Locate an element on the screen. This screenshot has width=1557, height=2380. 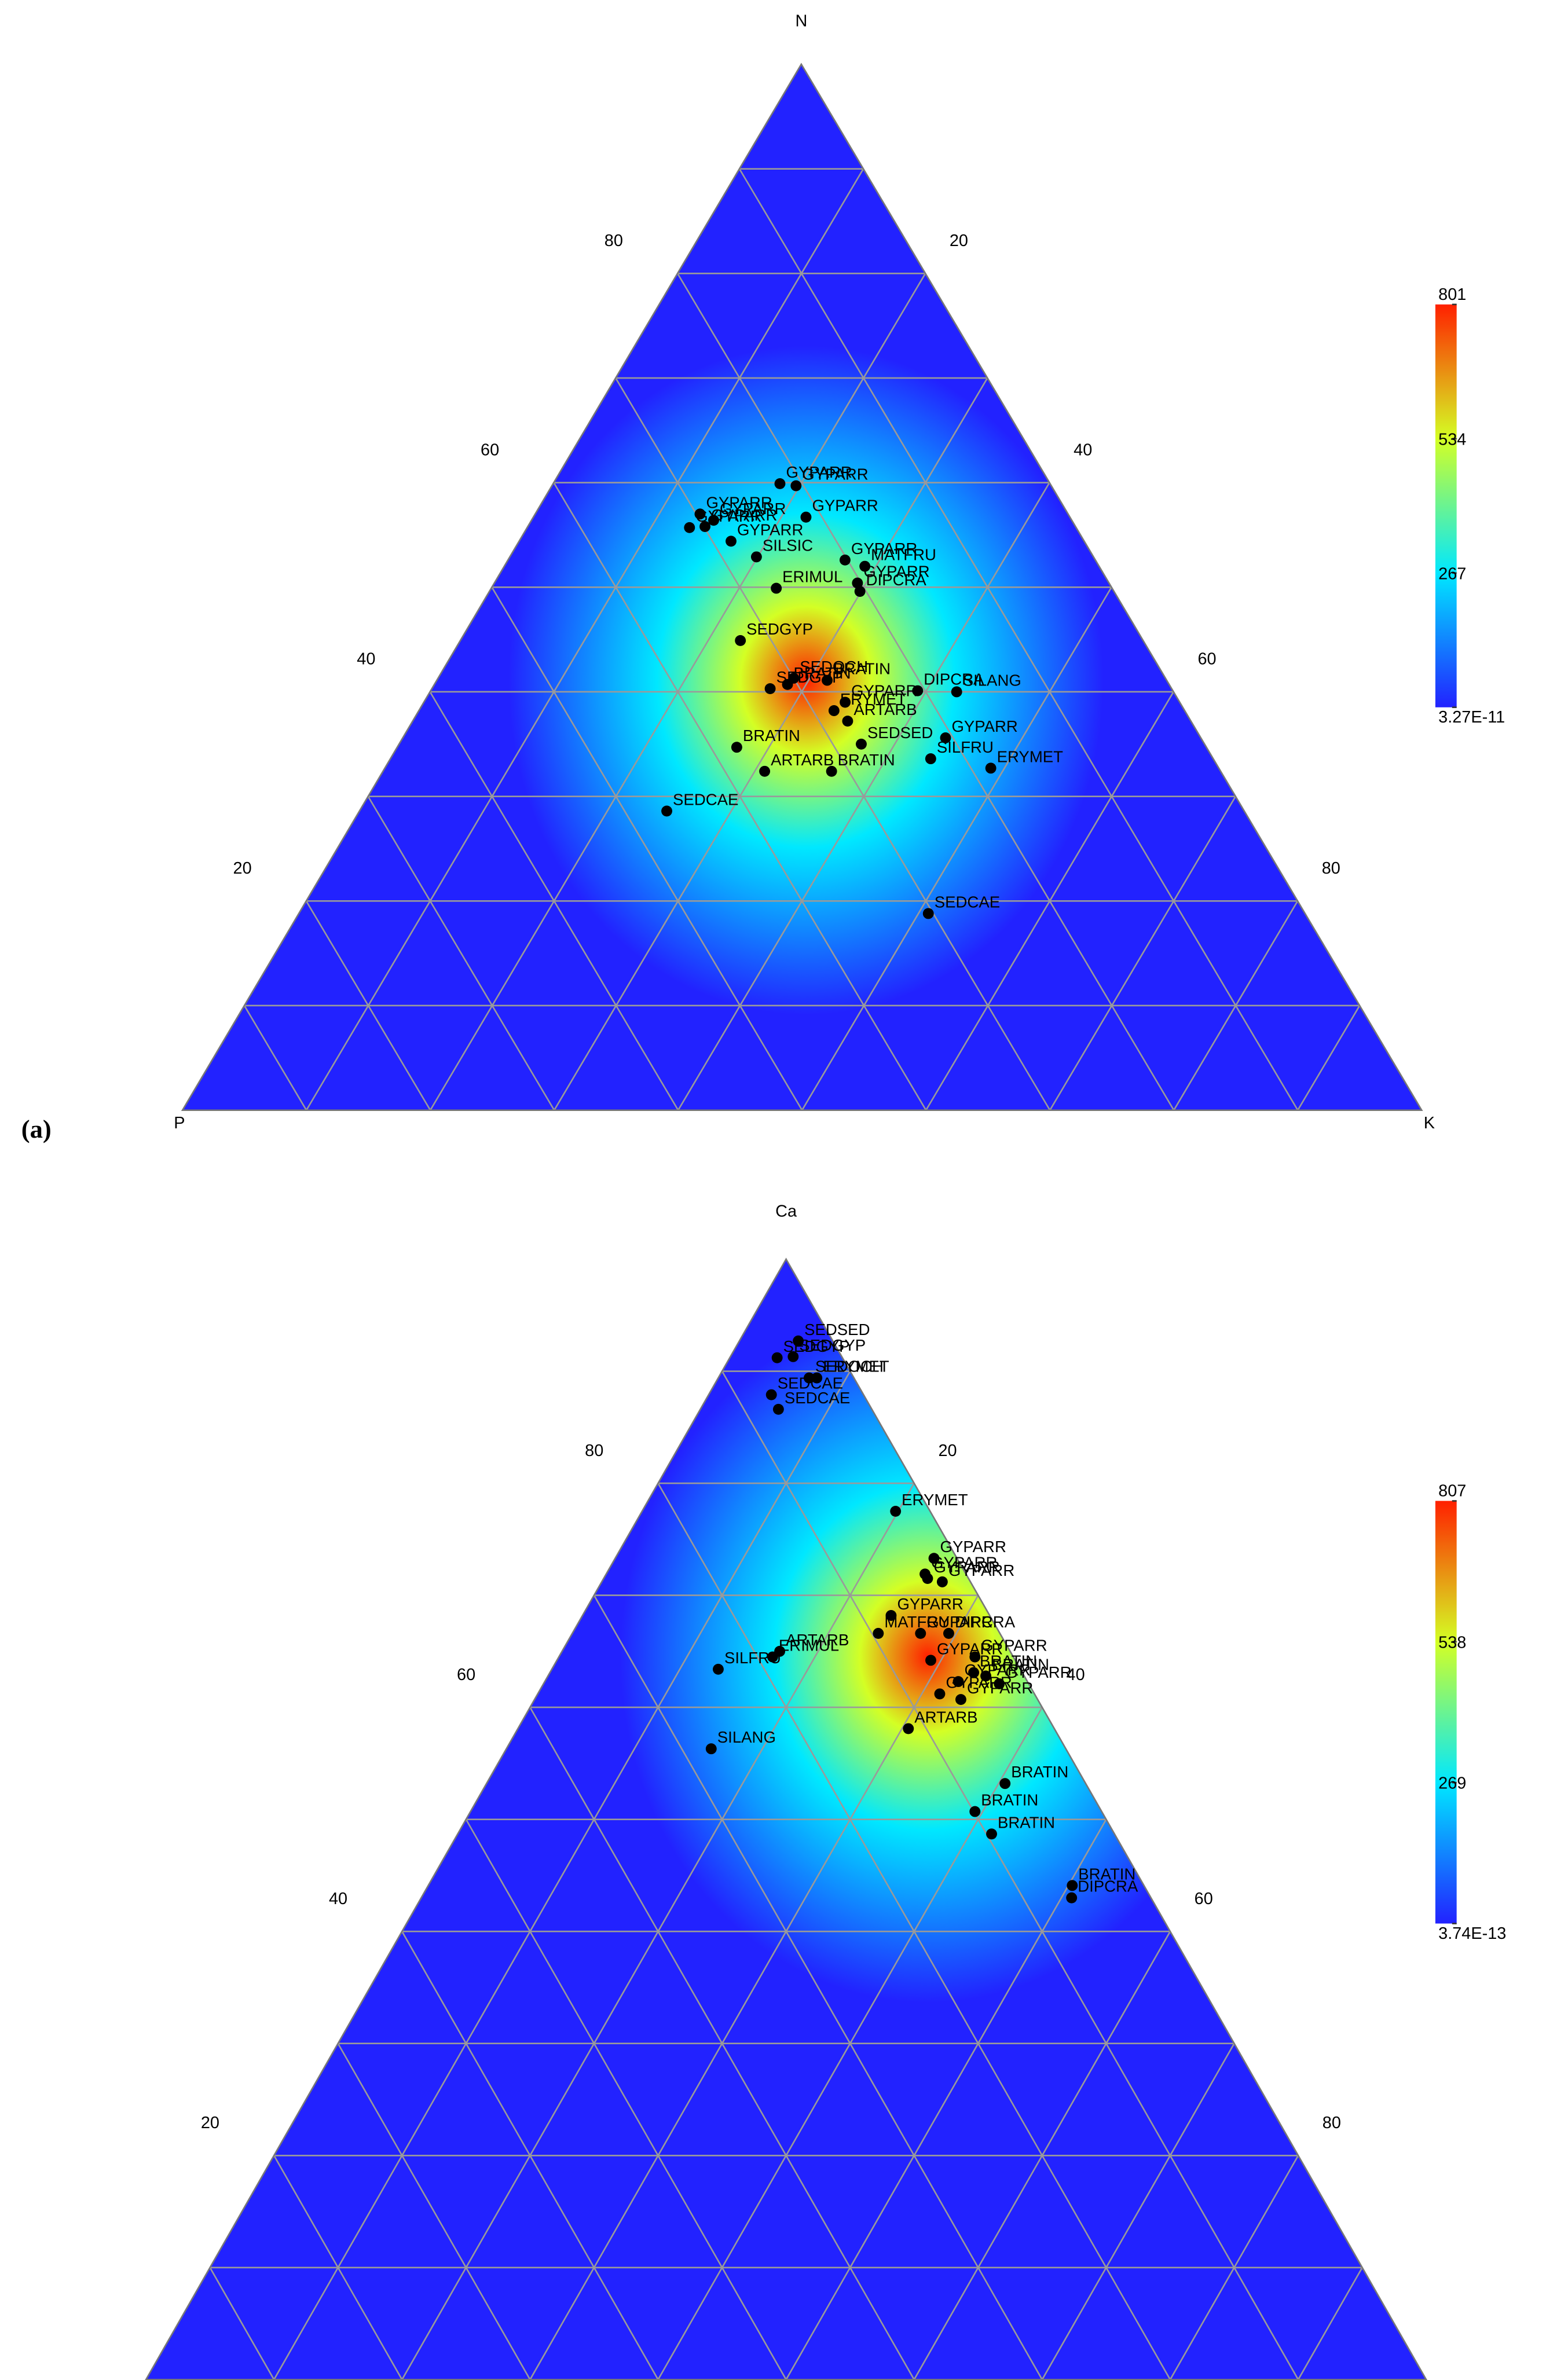
right-tick-label: 80 is located at coordinates (1331, 2123).